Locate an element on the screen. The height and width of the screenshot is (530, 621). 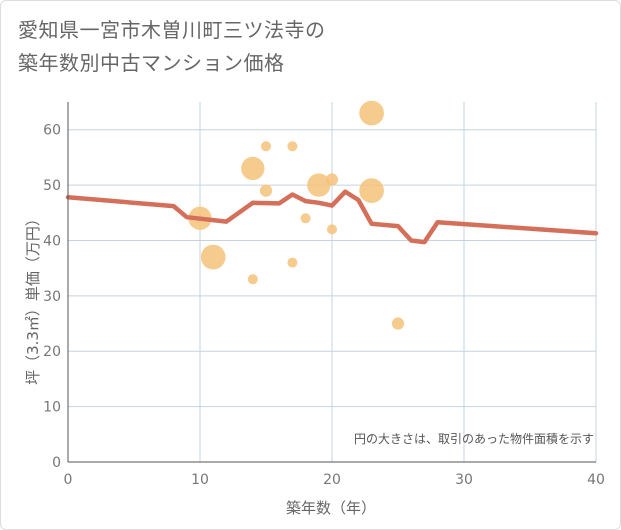
x-tick-label: 40 is located at coordinates (596, 480).